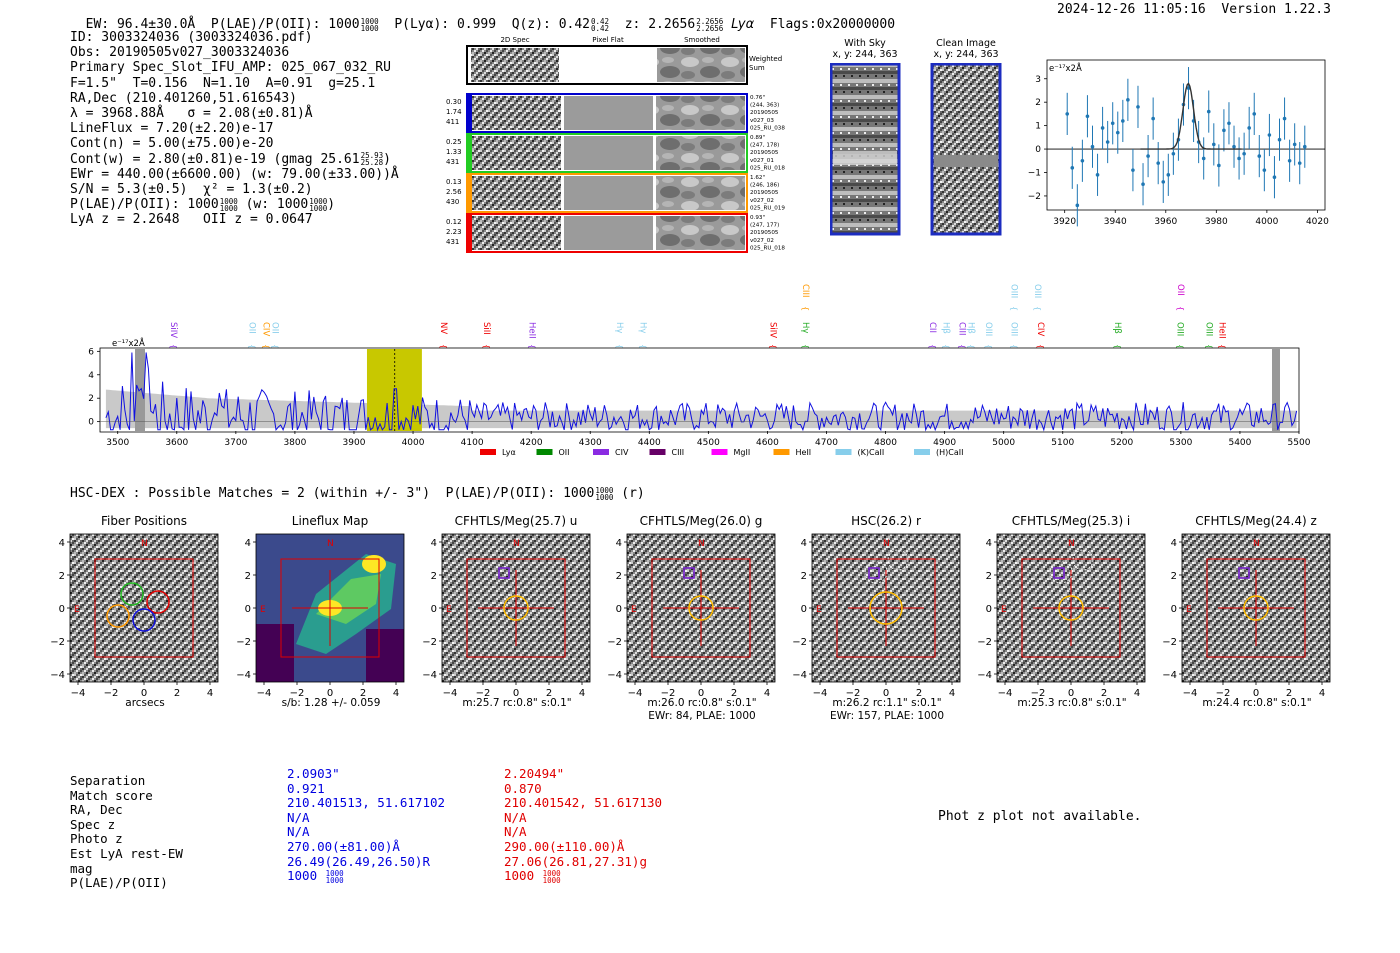  I want to click on gaussian-fit-line, so click(1191, 116).